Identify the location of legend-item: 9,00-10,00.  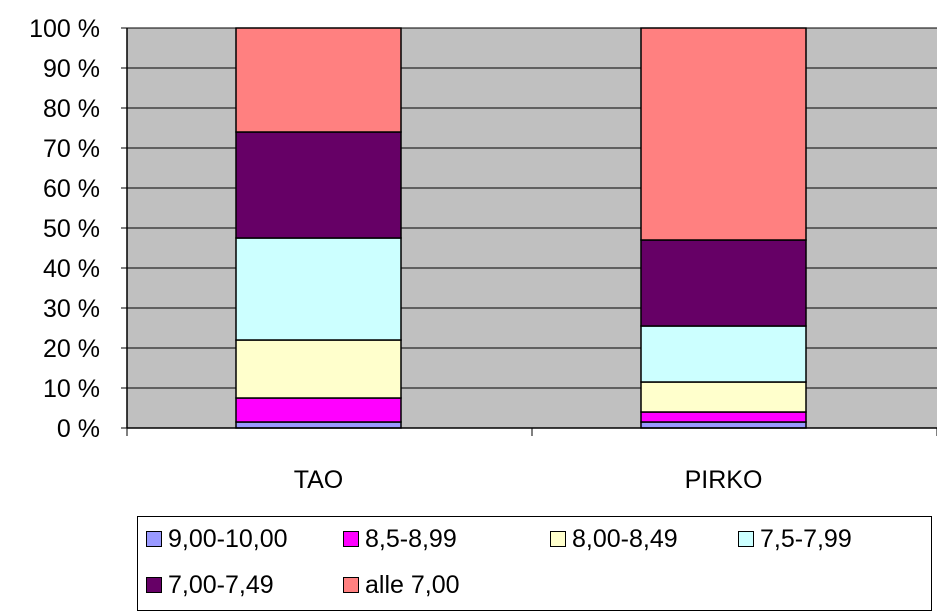
(217, 539).